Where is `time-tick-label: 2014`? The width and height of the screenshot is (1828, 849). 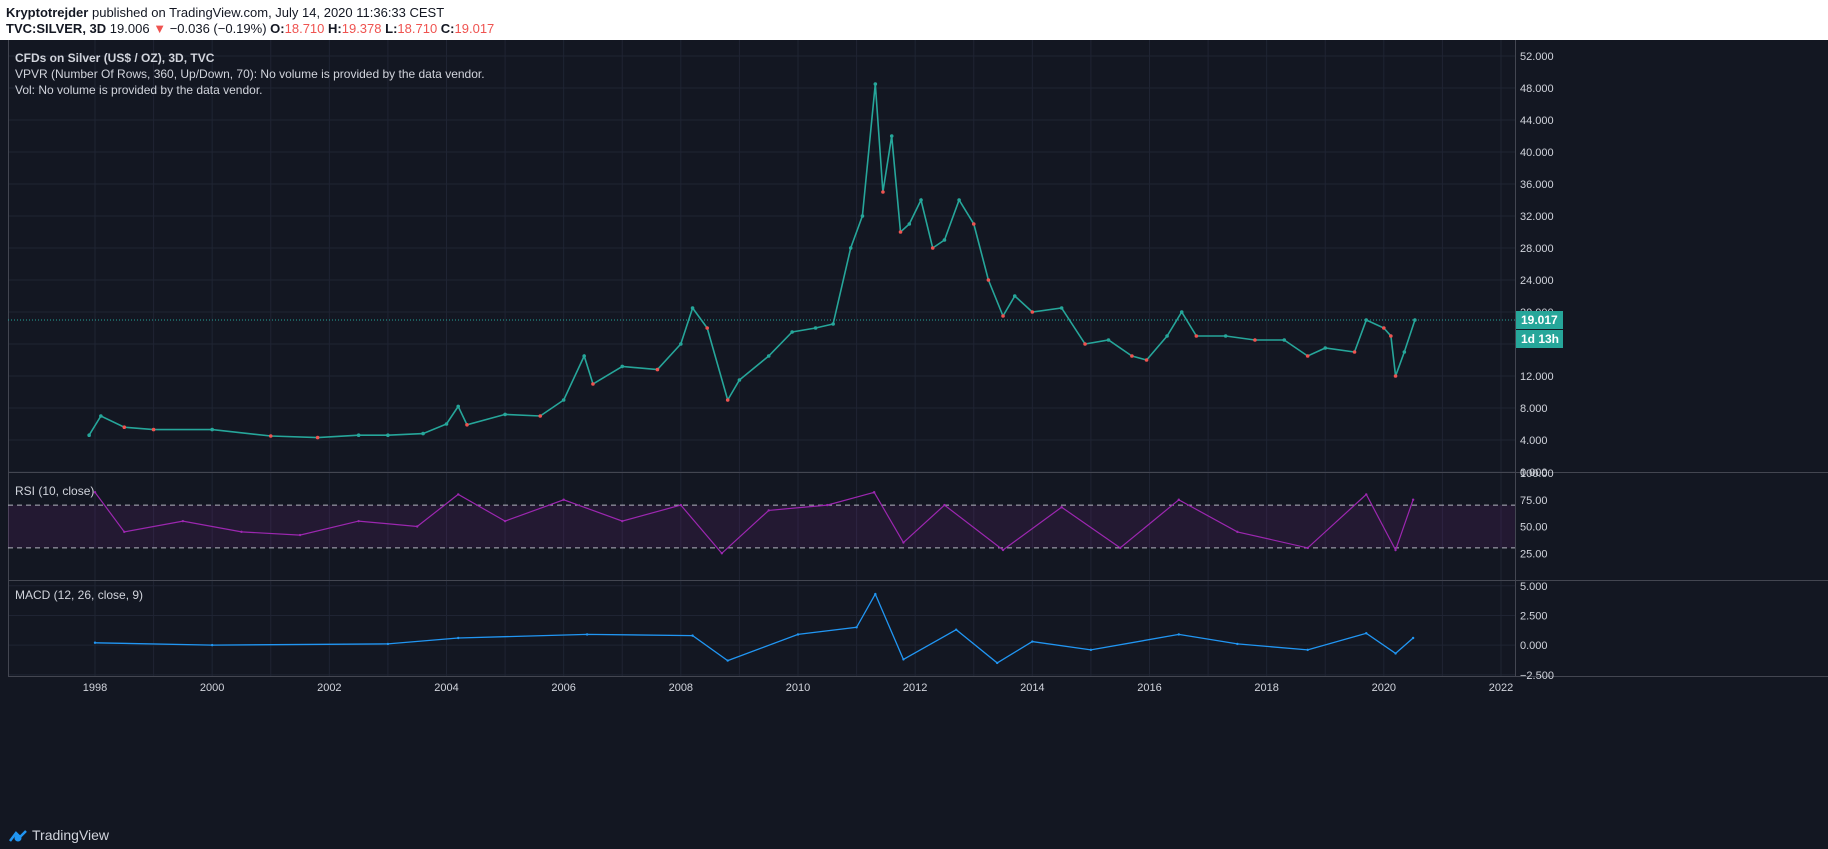
time-tick-label: 2014 is located at coordinates (1032, 688).